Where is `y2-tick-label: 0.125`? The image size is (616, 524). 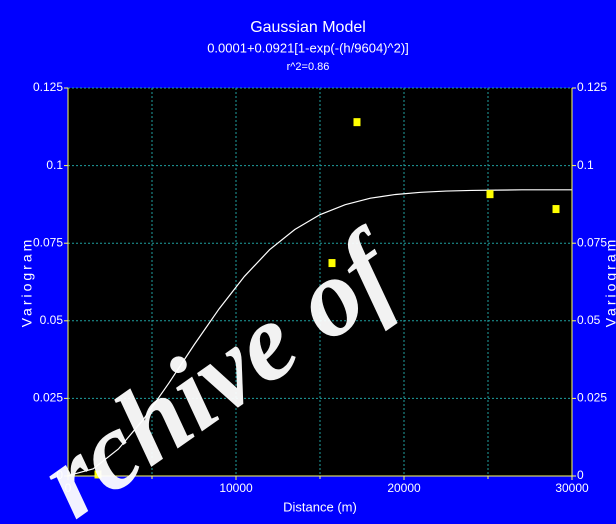 y2-tick-label: 0.125 is located at coordinates (592, 87).